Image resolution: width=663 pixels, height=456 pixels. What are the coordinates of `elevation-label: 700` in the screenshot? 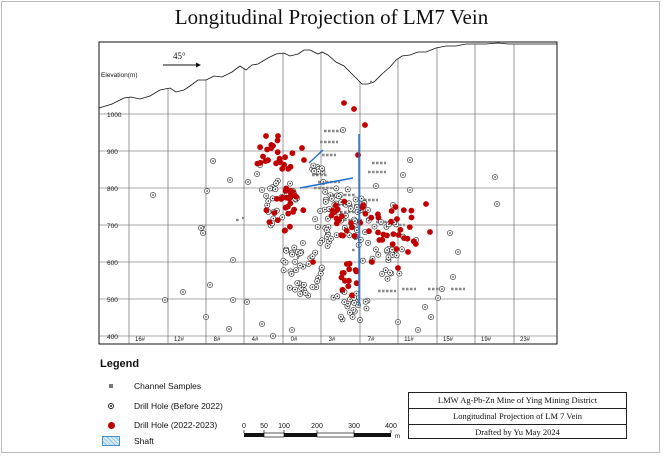 It's located at (112, 226).